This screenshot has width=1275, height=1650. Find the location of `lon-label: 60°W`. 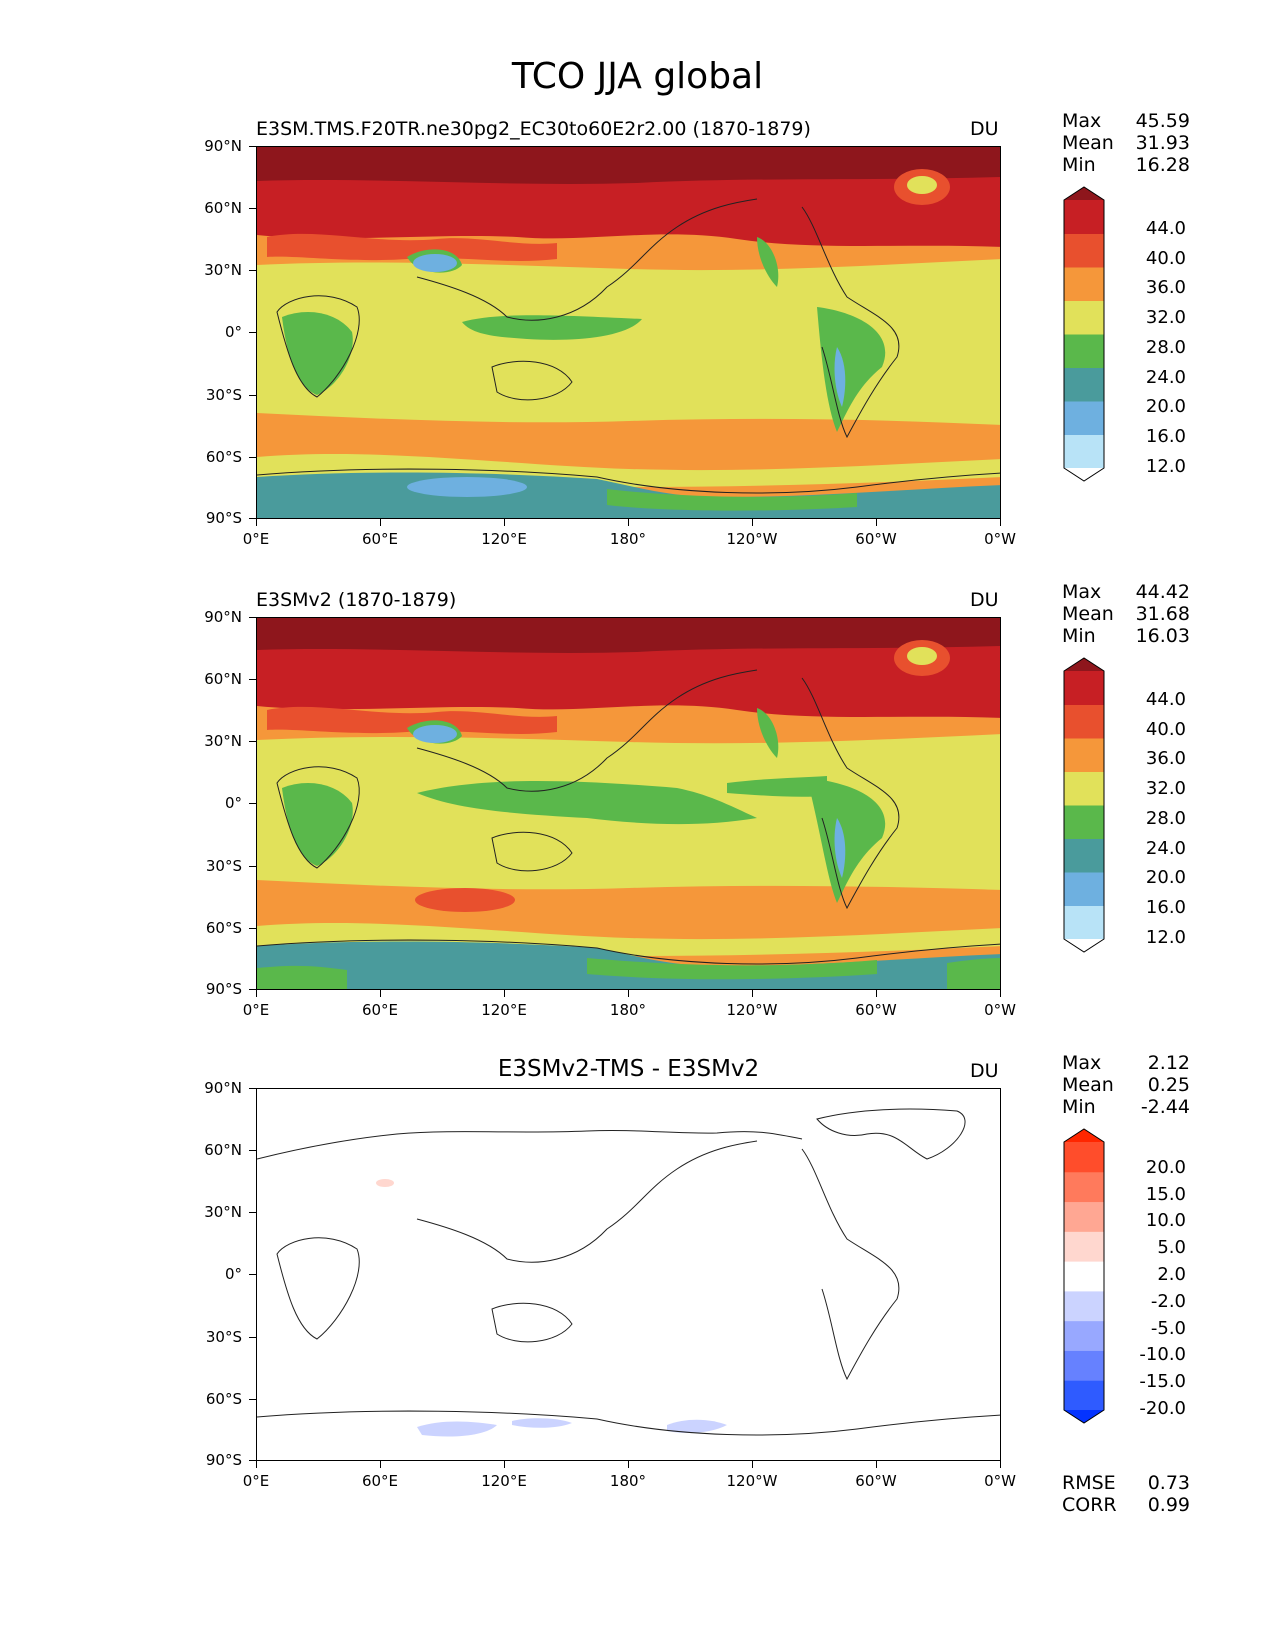

lon-label: 60°W is located at coordinates (876, 1481).